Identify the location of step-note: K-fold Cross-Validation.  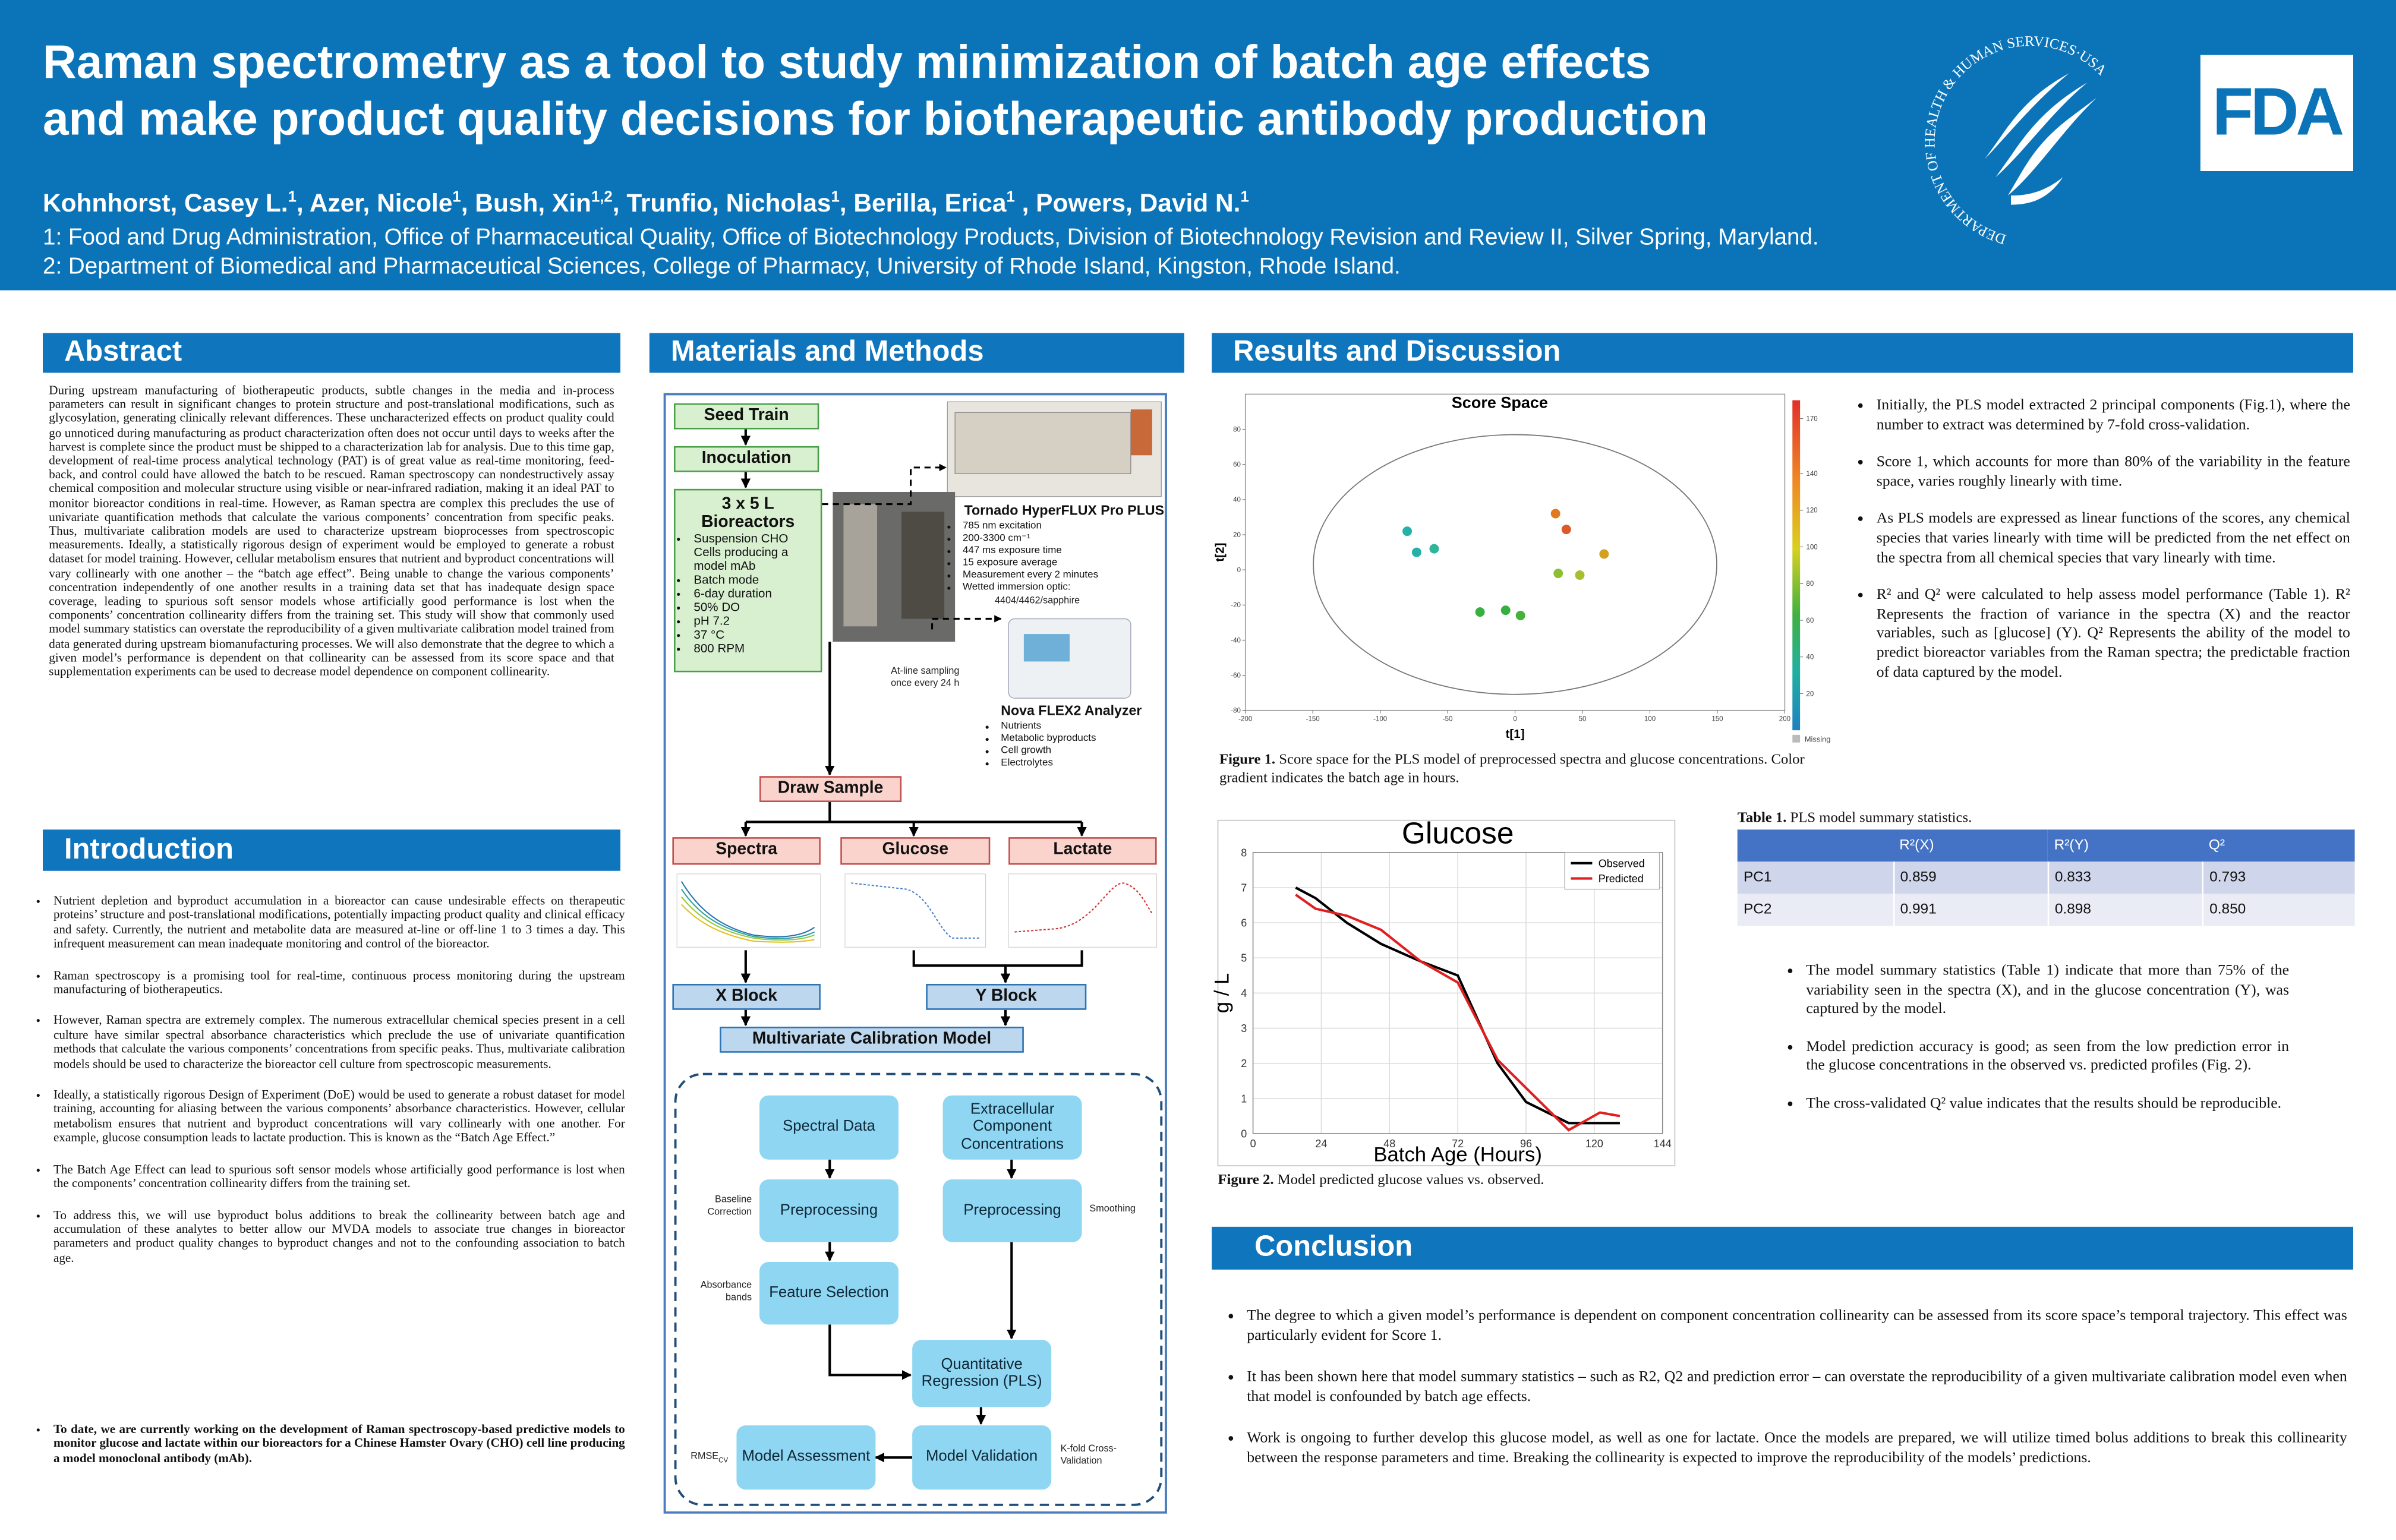
(1088, 1455).